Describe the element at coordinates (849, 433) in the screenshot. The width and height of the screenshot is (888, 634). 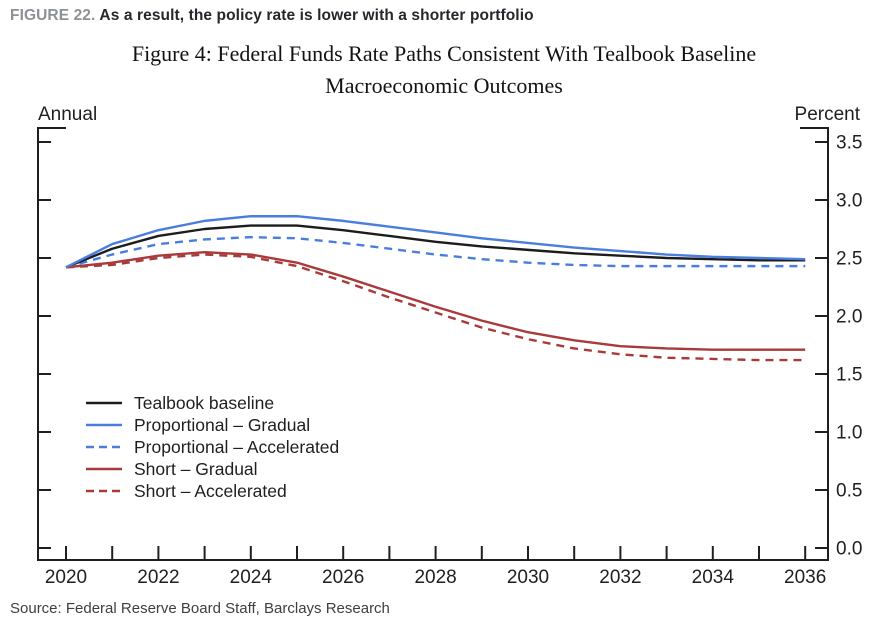
I see `y-tick-label: 1.0` at that location.